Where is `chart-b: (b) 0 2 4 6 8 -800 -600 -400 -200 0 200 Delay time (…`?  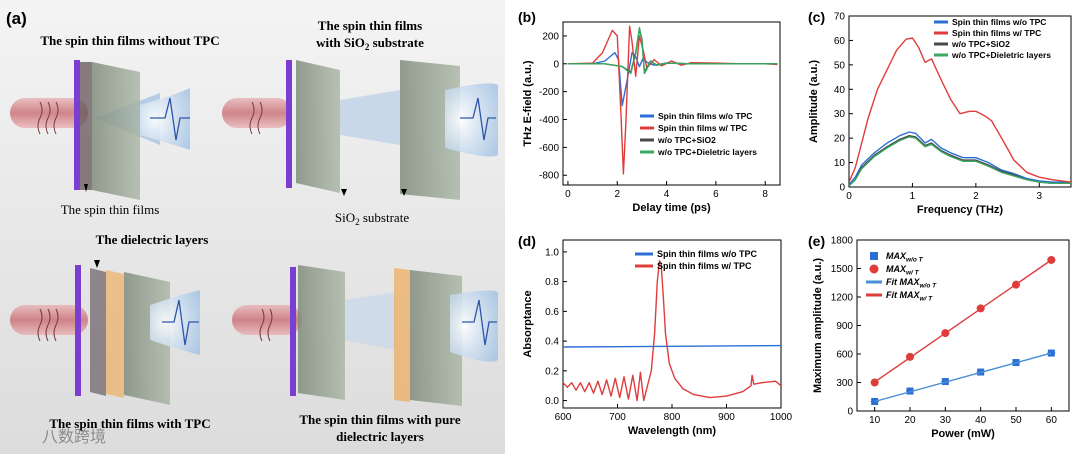
chart-b: (b) 0 2 4 6 8 -800 -600 -400 -200 0 200 Delay time (… is located at coordinates (649, 111).